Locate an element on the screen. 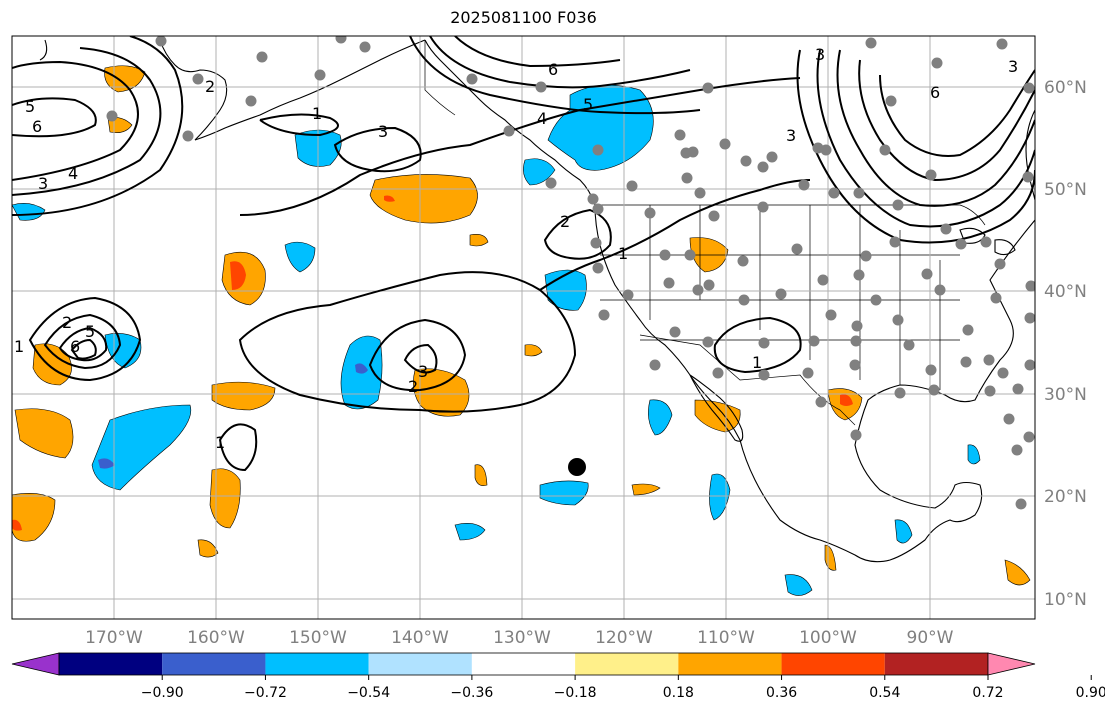 The height and width of the screenshot is (712, 1105). lat-label: 20°N is located at coordinates (1065, 497).